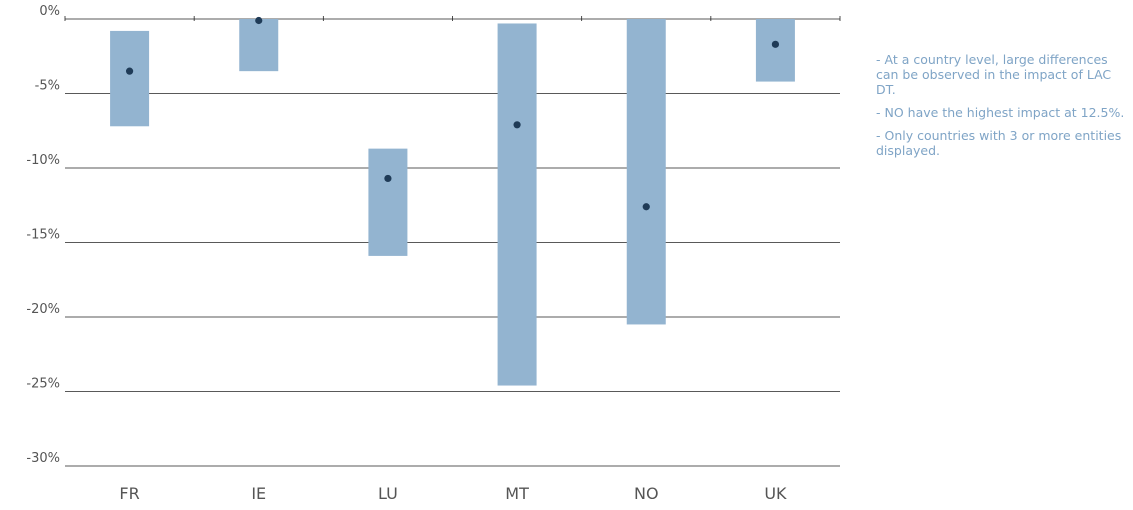 Image resolution: width=1133 pixels, height=510 pixels. I want to click on range-bar-mt, so click(517, 204).